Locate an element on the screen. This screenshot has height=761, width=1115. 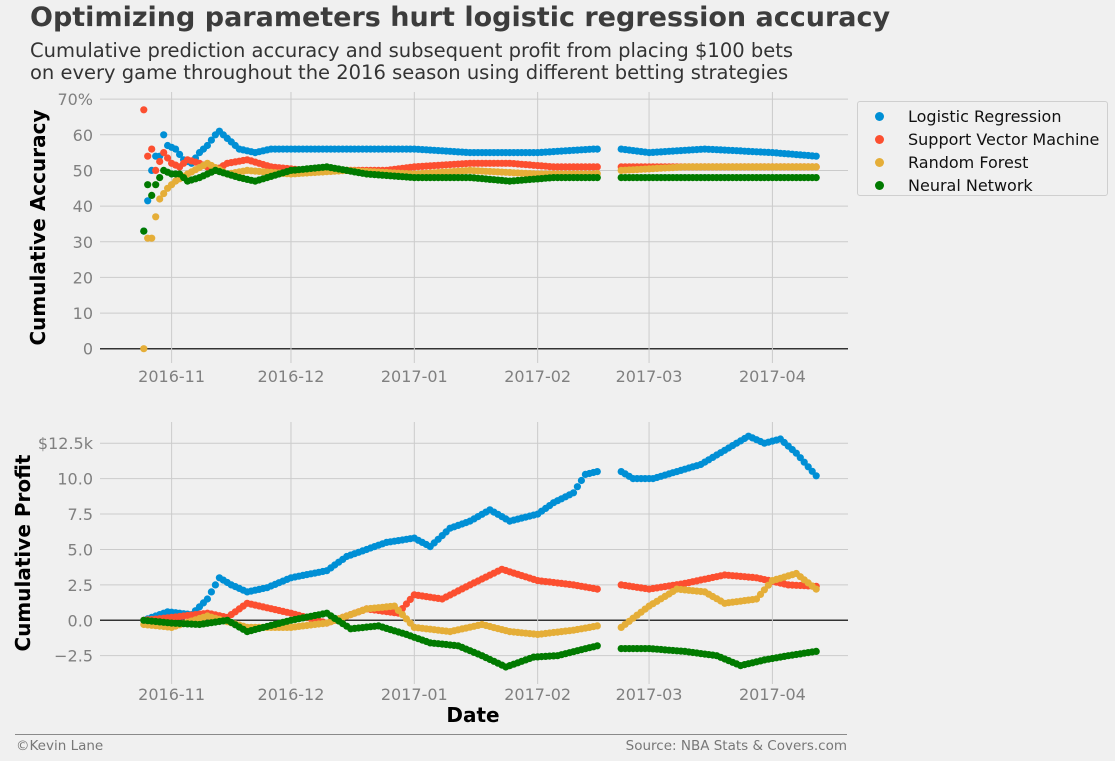
footer-source: Source: NBA Stats & Covers.com is located at coordinates (736, 746).